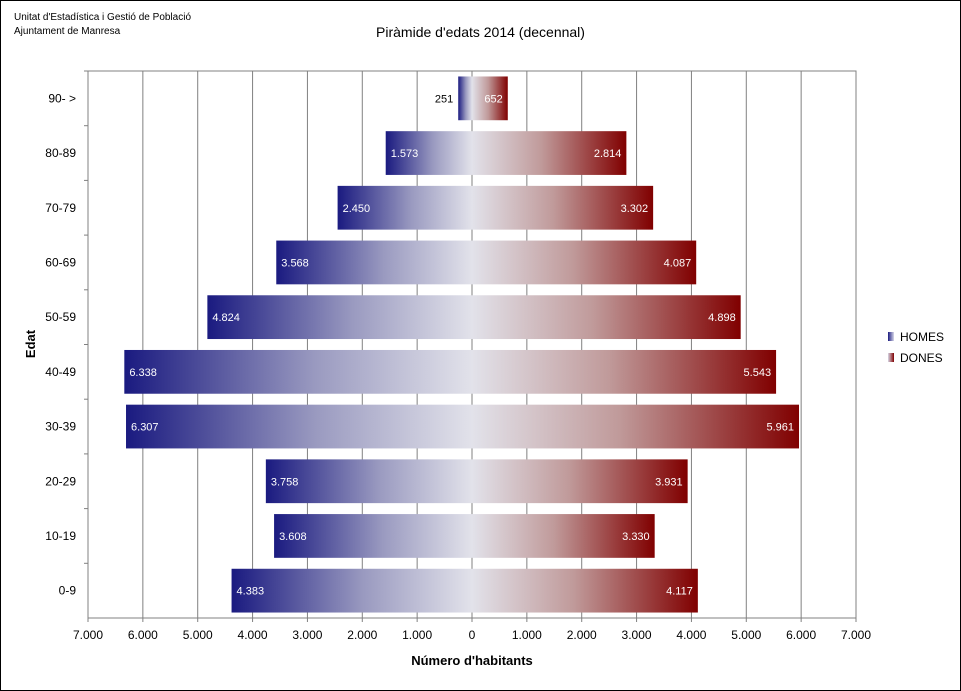  Describe the element at coordinates (480, 32) in the screenshot. I see `chart-title: Piràmide d'edats 2014 (decennal)` at that location.